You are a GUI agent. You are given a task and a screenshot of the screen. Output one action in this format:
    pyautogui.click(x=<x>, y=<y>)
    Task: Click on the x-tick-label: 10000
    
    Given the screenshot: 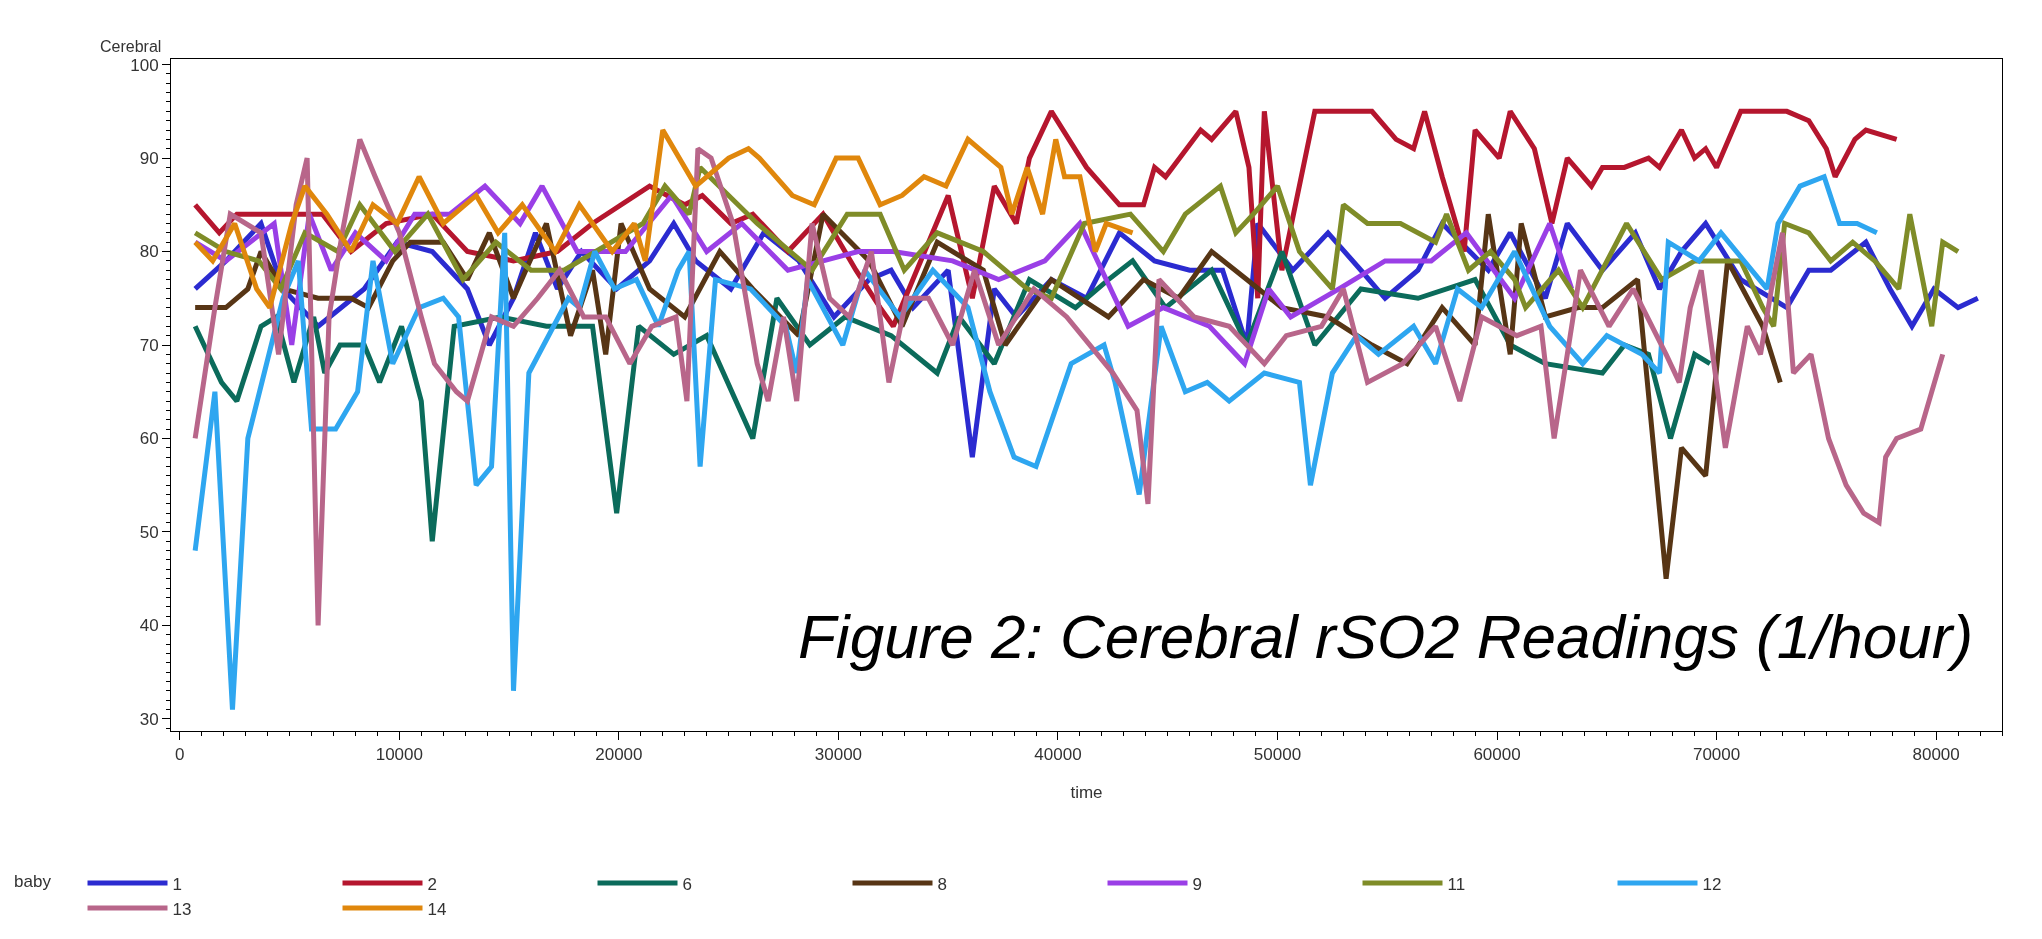 What is the action you would take?
    pyautogui.click(x=399, y=755)
    